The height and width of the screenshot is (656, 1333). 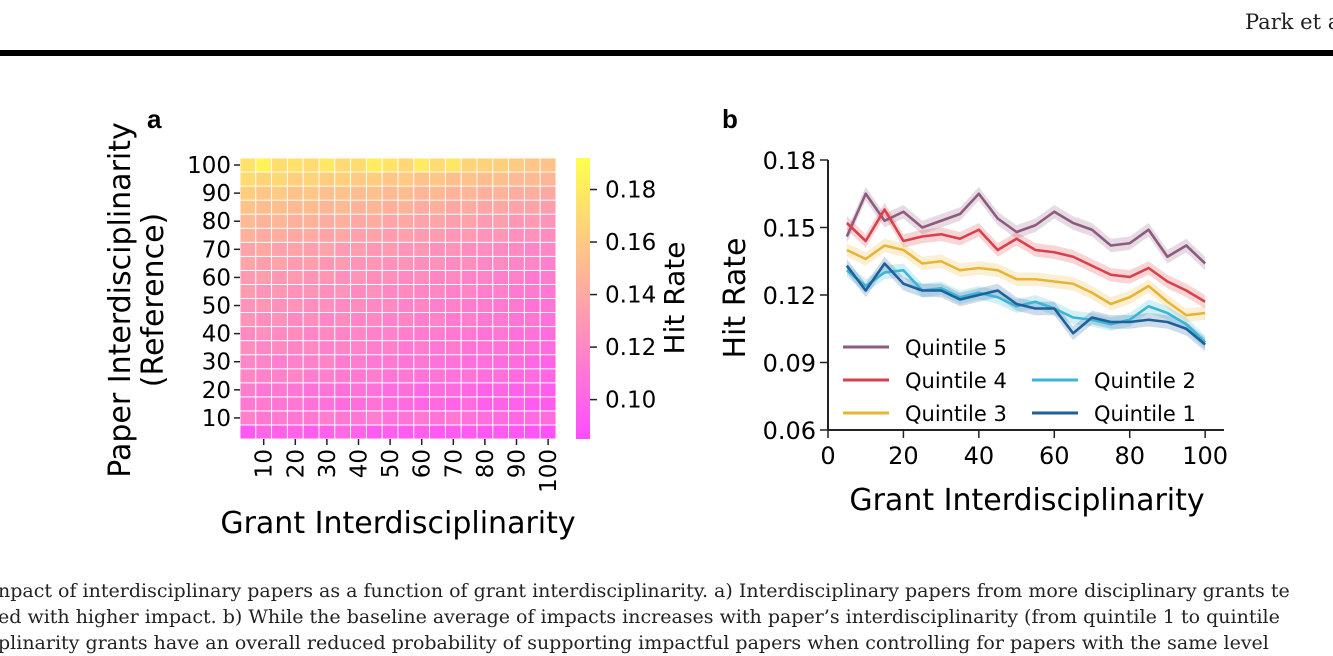 What do you see at coordinates (216, 194) in the screenshot?
I see `heatmap-y-tick-label: 90` at bounding box center [216, 194].